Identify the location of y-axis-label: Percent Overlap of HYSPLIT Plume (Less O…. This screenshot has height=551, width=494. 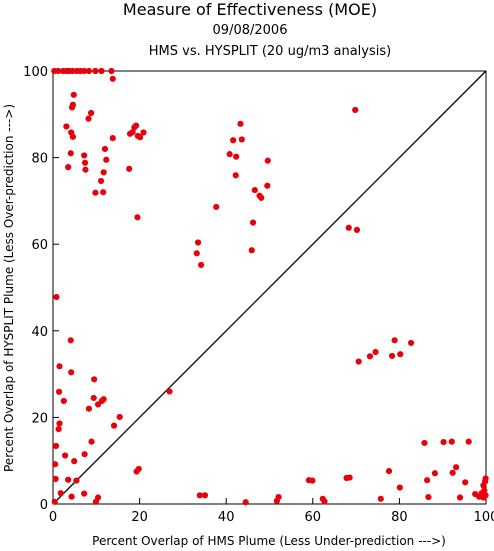
(9, 288).